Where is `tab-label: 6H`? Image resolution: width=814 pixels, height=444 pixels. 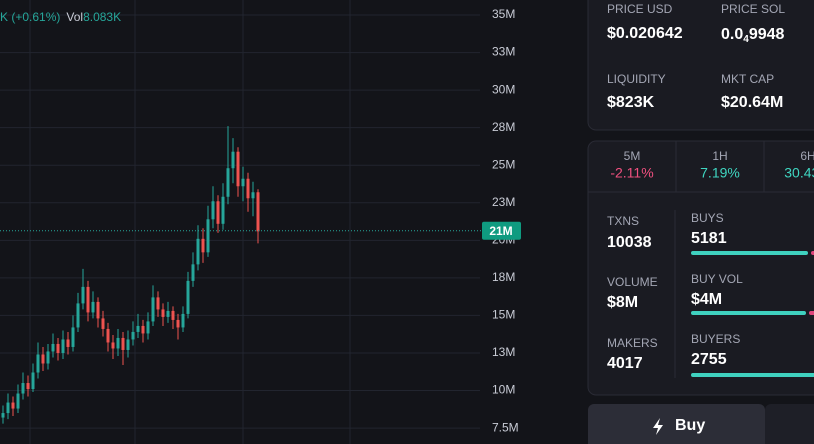 tab-label: 6H is located at coordinates (807, 156).